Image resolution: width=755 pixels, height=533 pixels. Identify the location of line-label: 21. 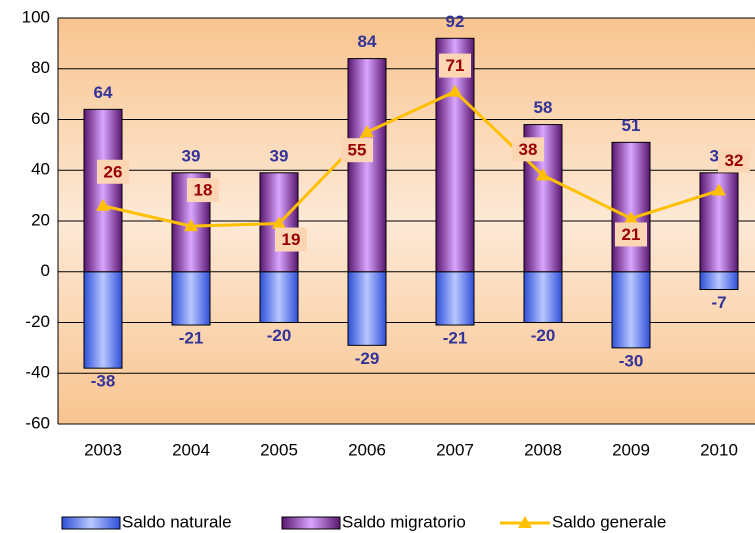
(631, 234).